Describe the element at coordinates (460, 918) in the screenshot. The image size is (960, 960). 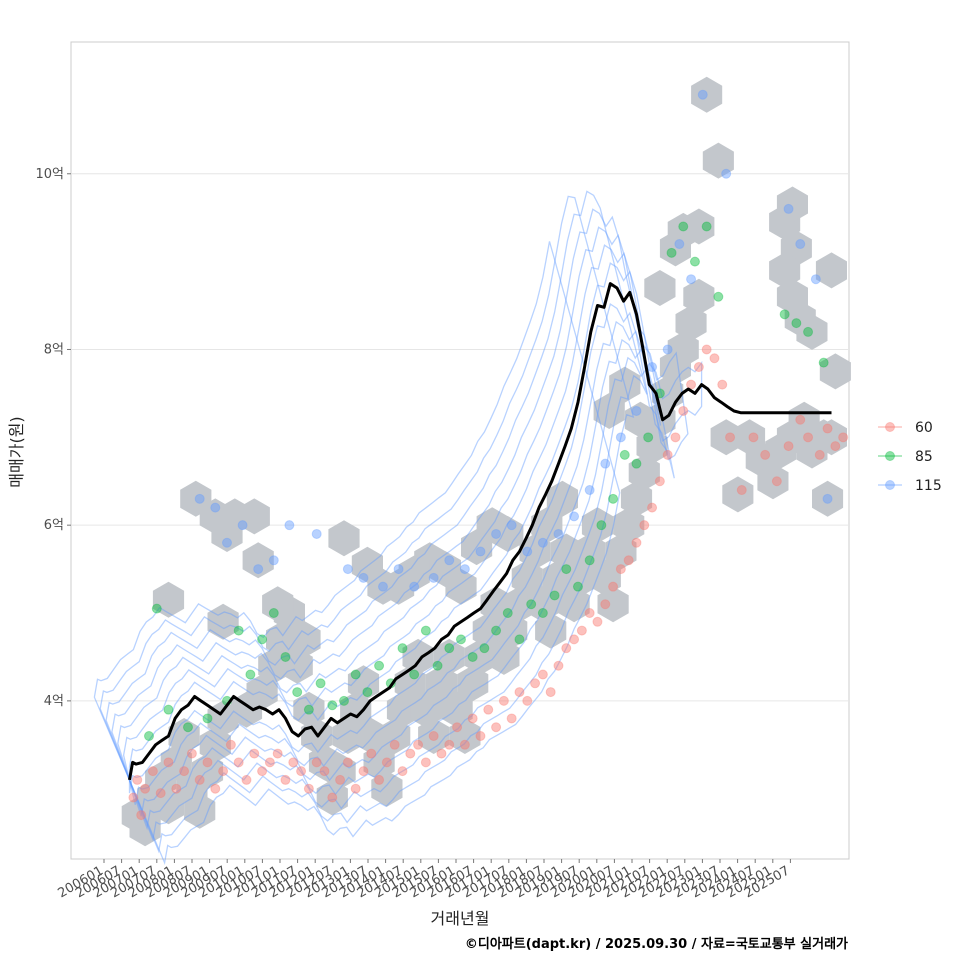
I see `x-axis-title: 거래년월` at that location.